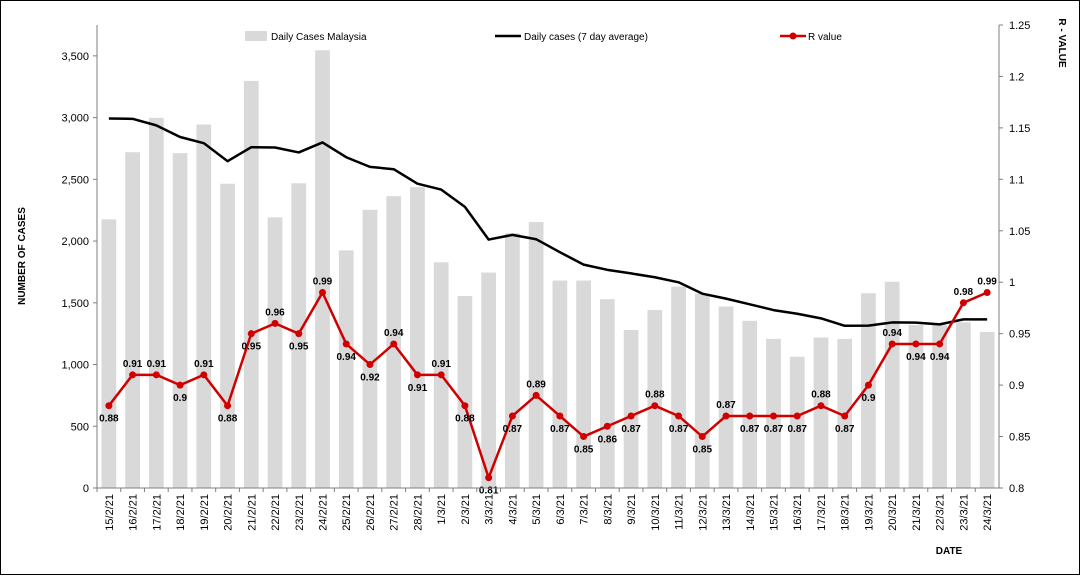 The height and width of the screenshot is (576, 1080). What do you see at coordinates (892, 333) in the screenshot?
I see `r-label-33: 0.94` at bounding box center [892, 333].